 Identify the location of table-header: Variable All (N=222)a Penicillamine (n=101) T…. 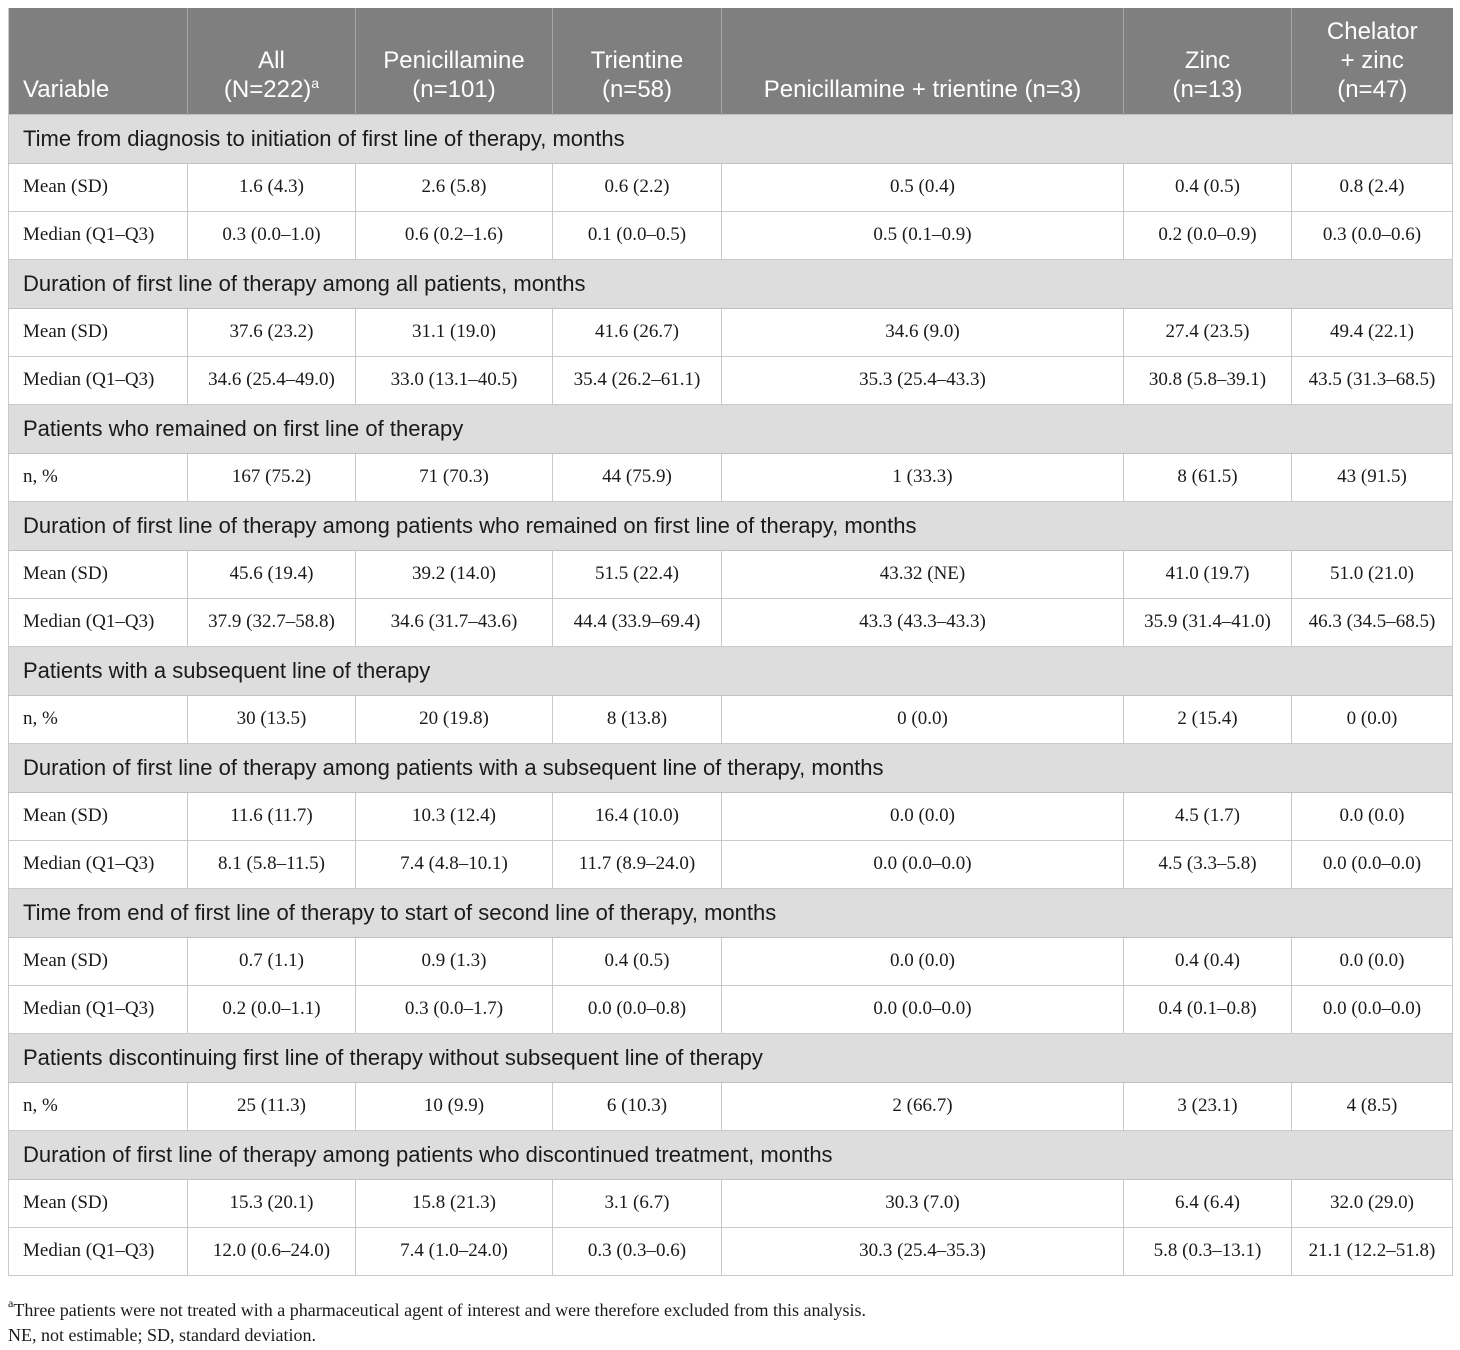
(730, 61).